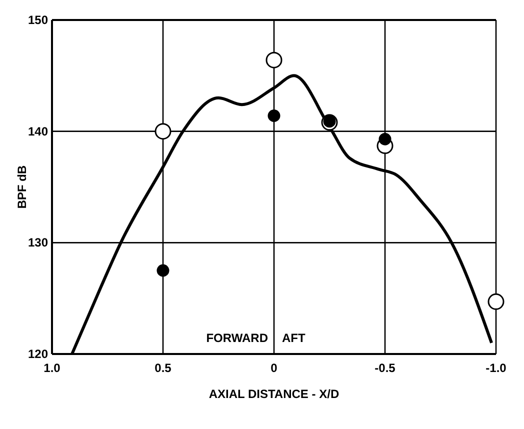  What do you see at coordinates (22, 187) in the screenshot?
I see `y-axis-title: BPF dB` at bounding box center [22, 187].